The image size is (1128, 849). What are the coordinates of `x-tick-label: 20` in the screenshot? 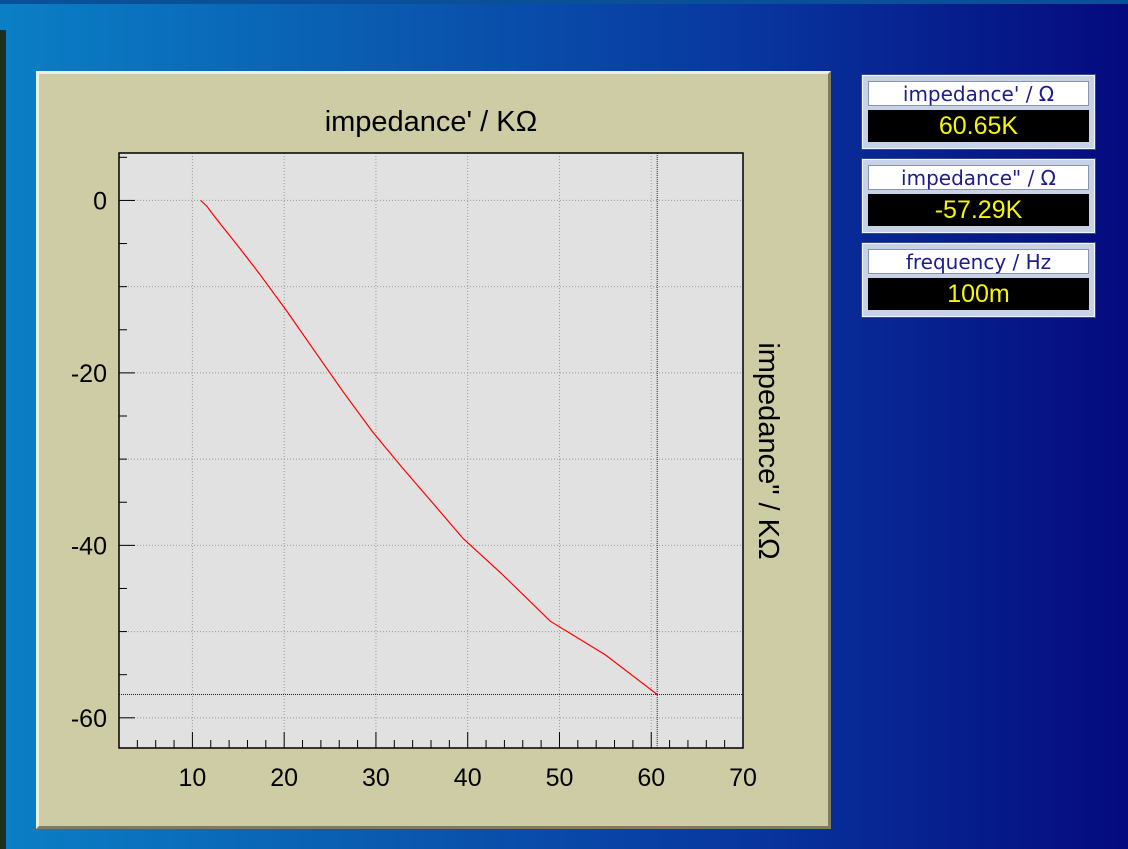 It's located at (284, 778).